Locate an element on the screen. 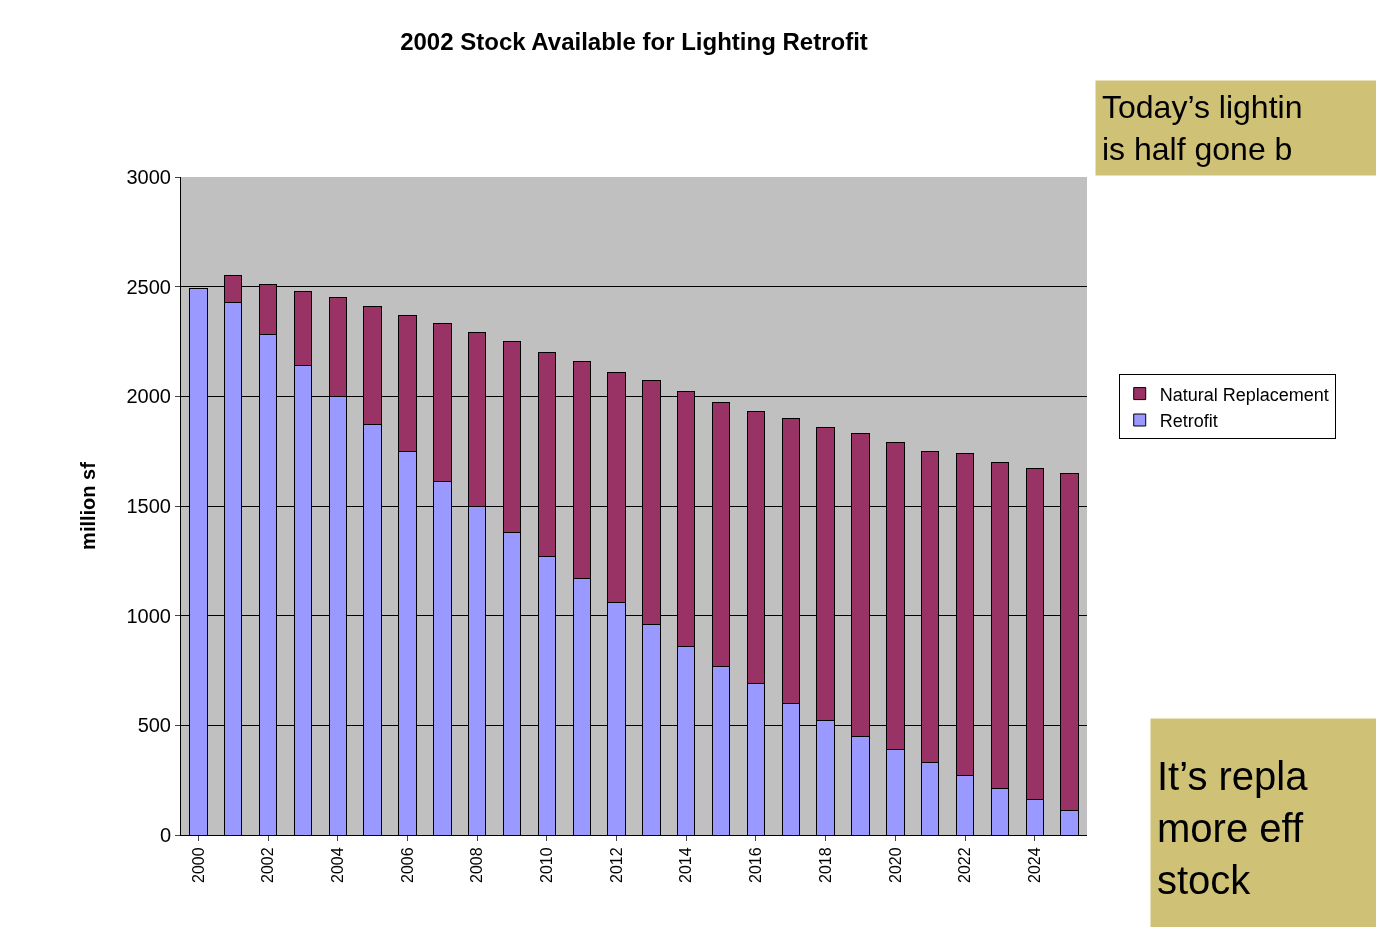 The image size is (1376, 927). x-tick-label: 2020 is located at coordinates (895, 865).